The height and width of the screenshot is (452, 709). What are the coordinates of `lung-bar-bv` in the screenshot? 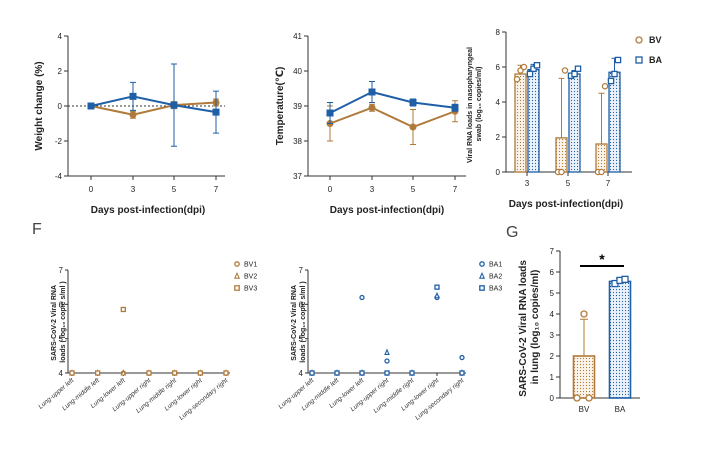 It's located at (584, 377).